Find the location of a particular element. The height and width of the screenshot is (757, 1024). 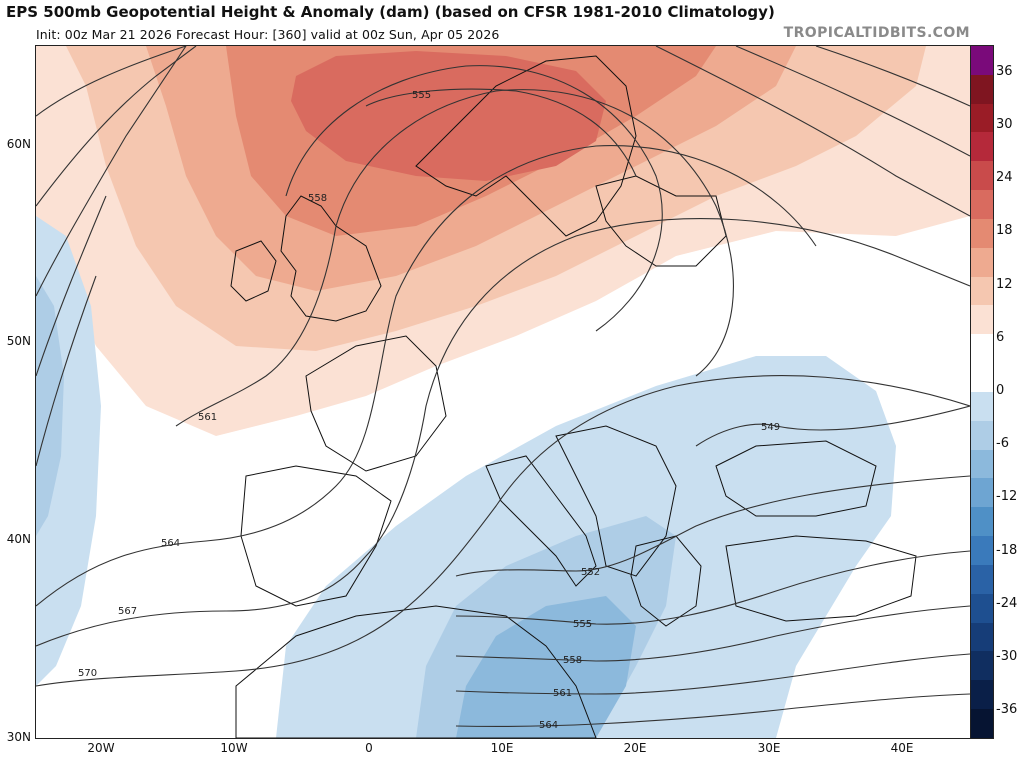

coast-italy is located at coordinates (541, 521).